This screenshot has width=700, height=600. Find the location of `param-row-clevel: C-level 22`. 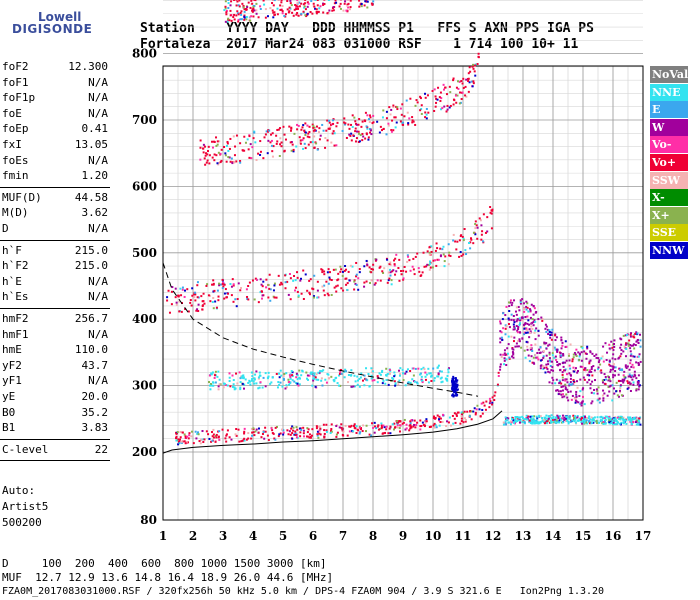

param-row-clevel: C-level 22 is located at coordinates (55, 450).